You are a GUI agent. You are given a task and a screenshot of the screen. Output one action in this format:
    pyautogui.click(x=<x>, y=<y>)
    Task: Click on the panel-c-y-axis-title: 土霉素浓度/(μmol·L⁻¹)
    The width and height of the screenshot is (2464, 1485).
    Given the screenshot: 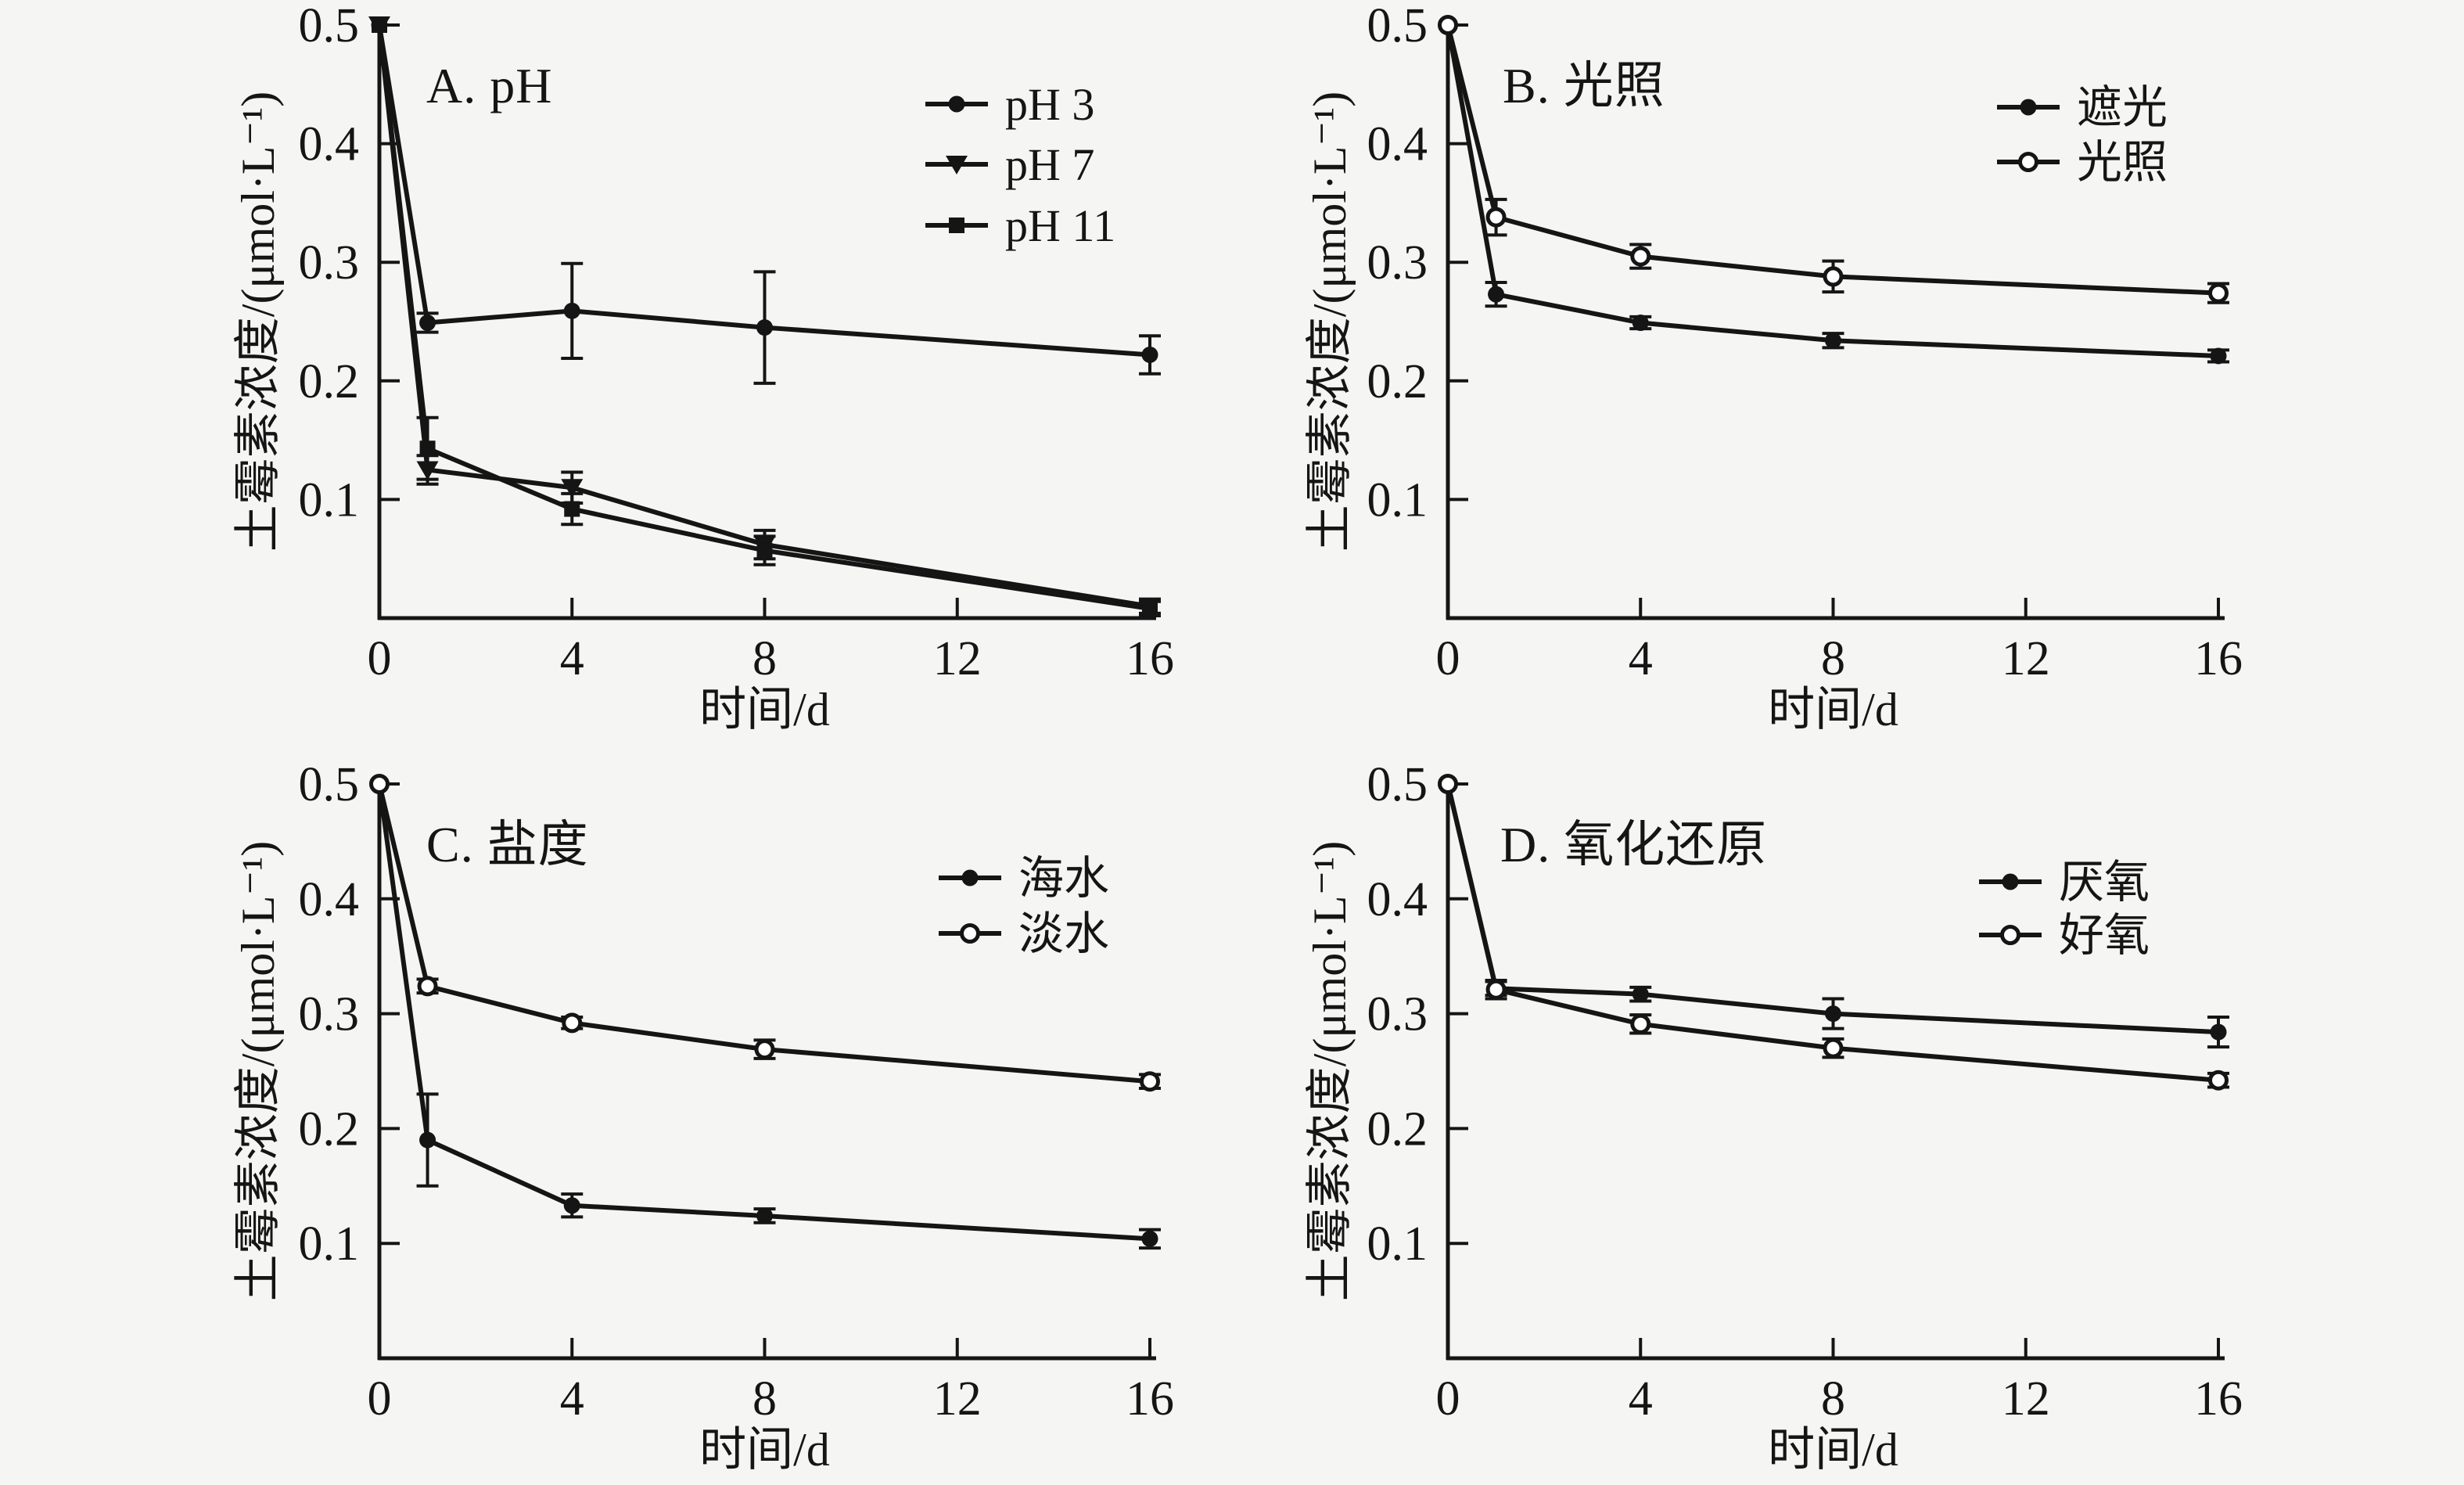 What is the action you would take?
    pyautogui.click(x=258, y=1071)
    